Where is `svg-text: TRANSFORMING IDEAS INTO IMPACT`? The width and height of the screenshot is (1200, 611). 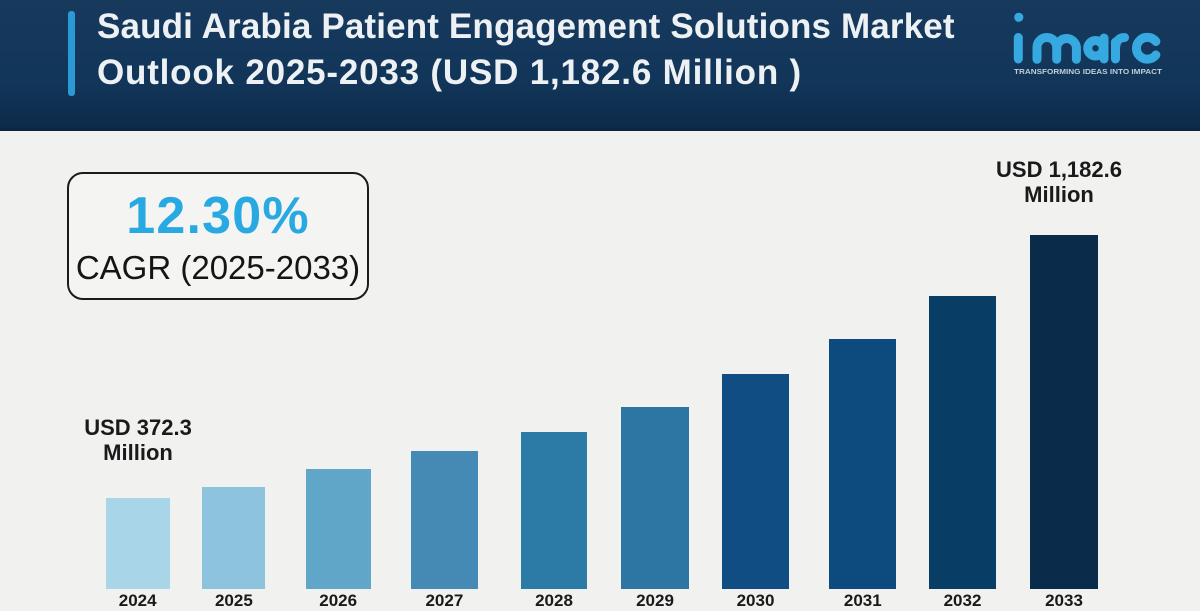 svg-text: TRANSFORMING IDEAS INTO IMPACT is located at coordinates (1088, 71).